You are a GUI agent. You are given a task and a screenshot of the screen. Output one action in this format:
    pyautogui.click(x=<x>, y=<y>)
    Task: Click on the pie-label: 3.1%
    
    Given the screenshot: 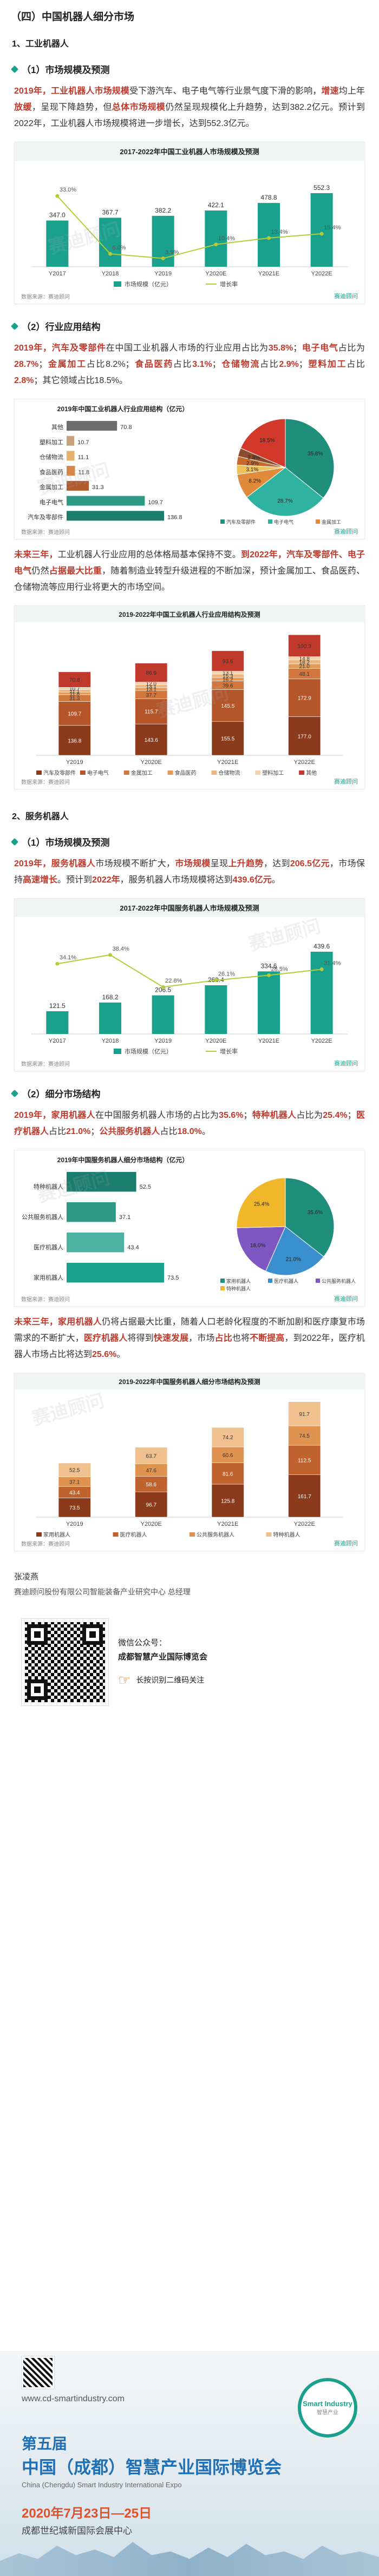 What is the action you would take?
    pyautogui.click(x=252, y=470)
    